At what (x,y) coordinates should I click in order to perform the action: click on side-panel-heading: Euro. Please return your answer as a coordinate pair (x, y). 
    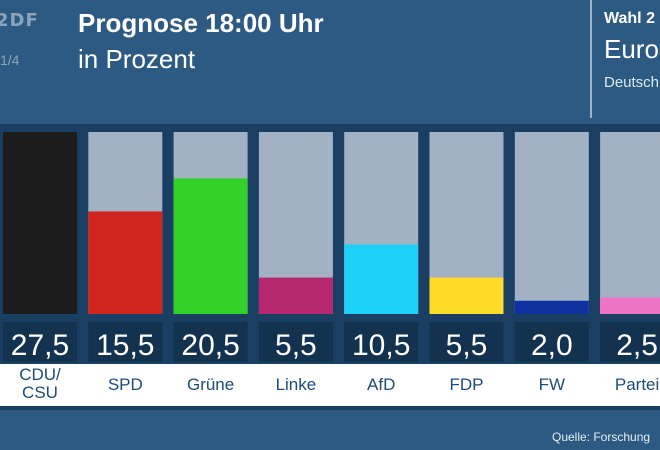
    Looking at the image, I should click on (631, 49).